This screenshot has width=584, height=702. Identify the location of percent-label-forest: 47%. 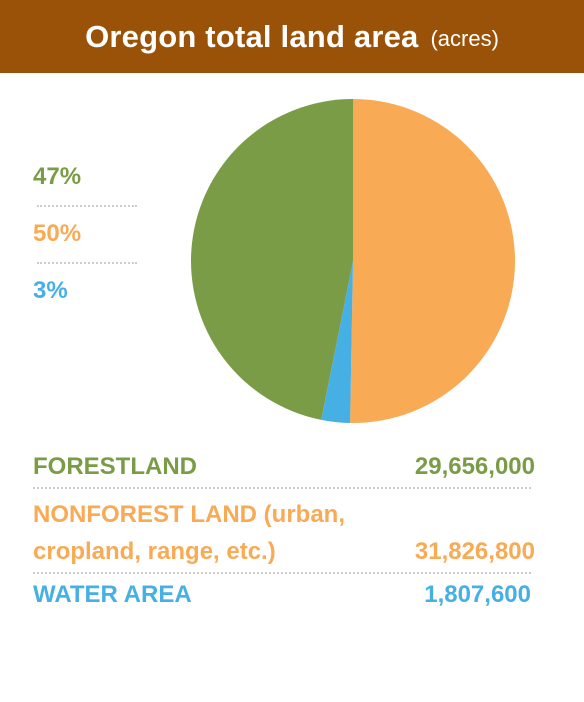
(57, 176).